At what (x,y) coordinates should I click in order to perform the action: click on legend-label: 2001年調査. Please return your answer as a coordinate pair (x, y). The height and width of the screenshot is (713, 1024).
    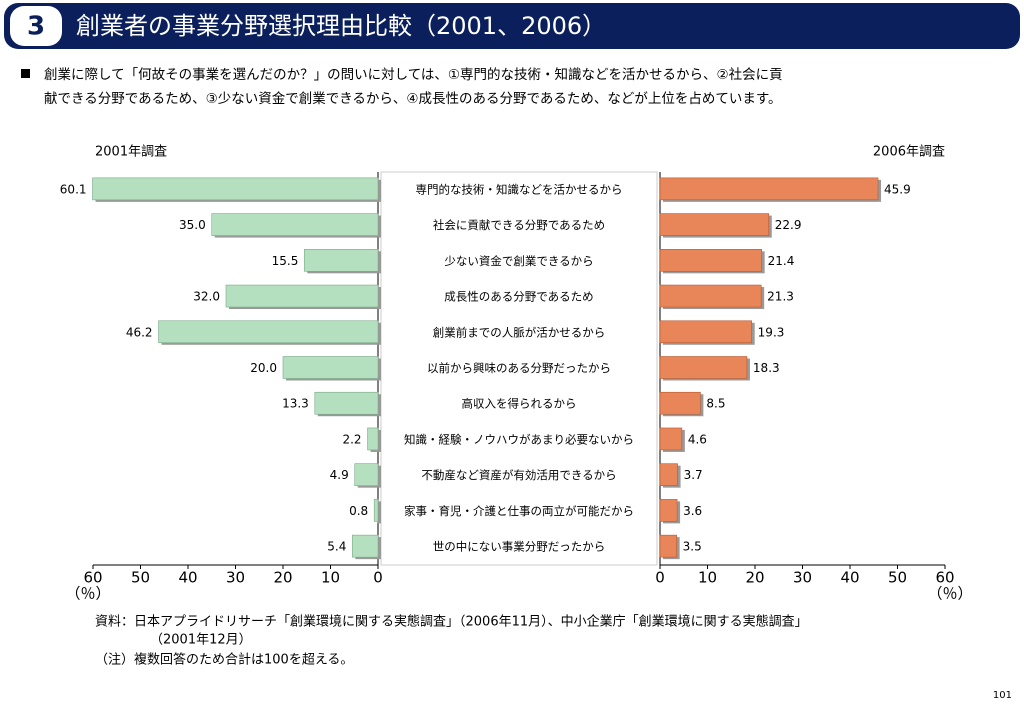
    Looking at the image, I should click on (131, 152).